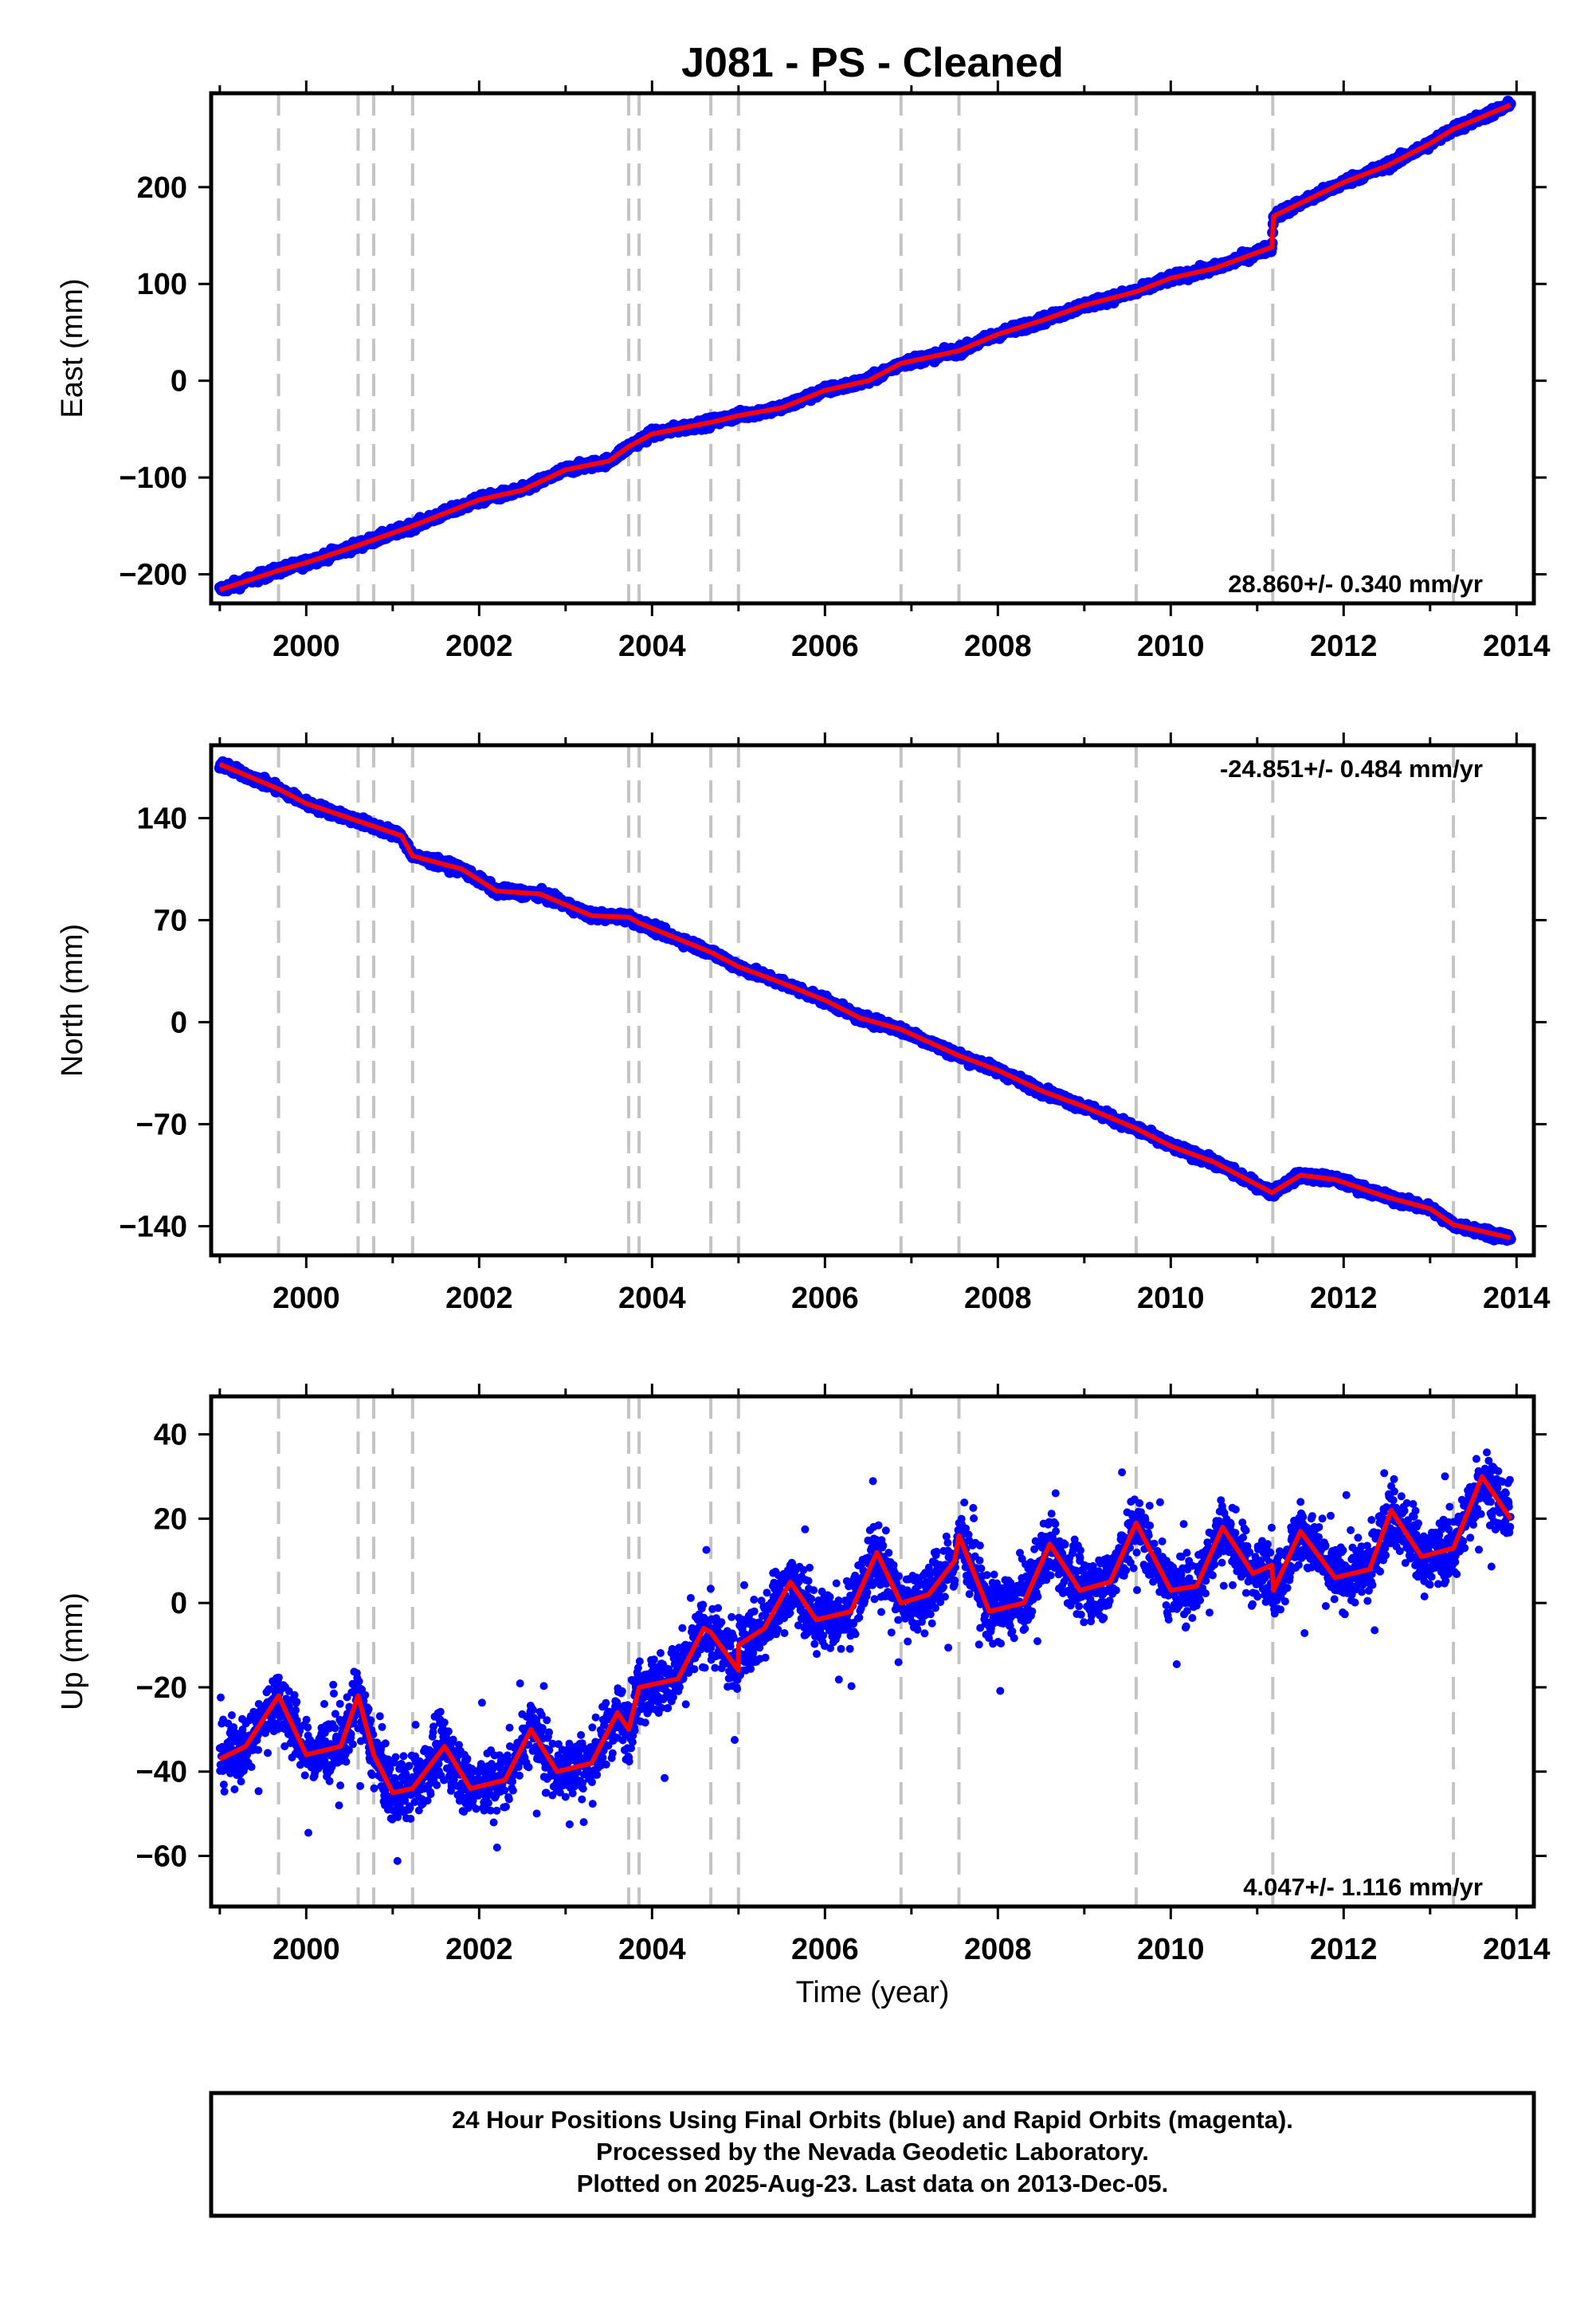 The height and width of the screenshot is (2313, 1596). What do you see at coordinates (73, 348) in the screenshot?
I see `east-y-axis-title: East (mm)` at bounding box center [73, 348].